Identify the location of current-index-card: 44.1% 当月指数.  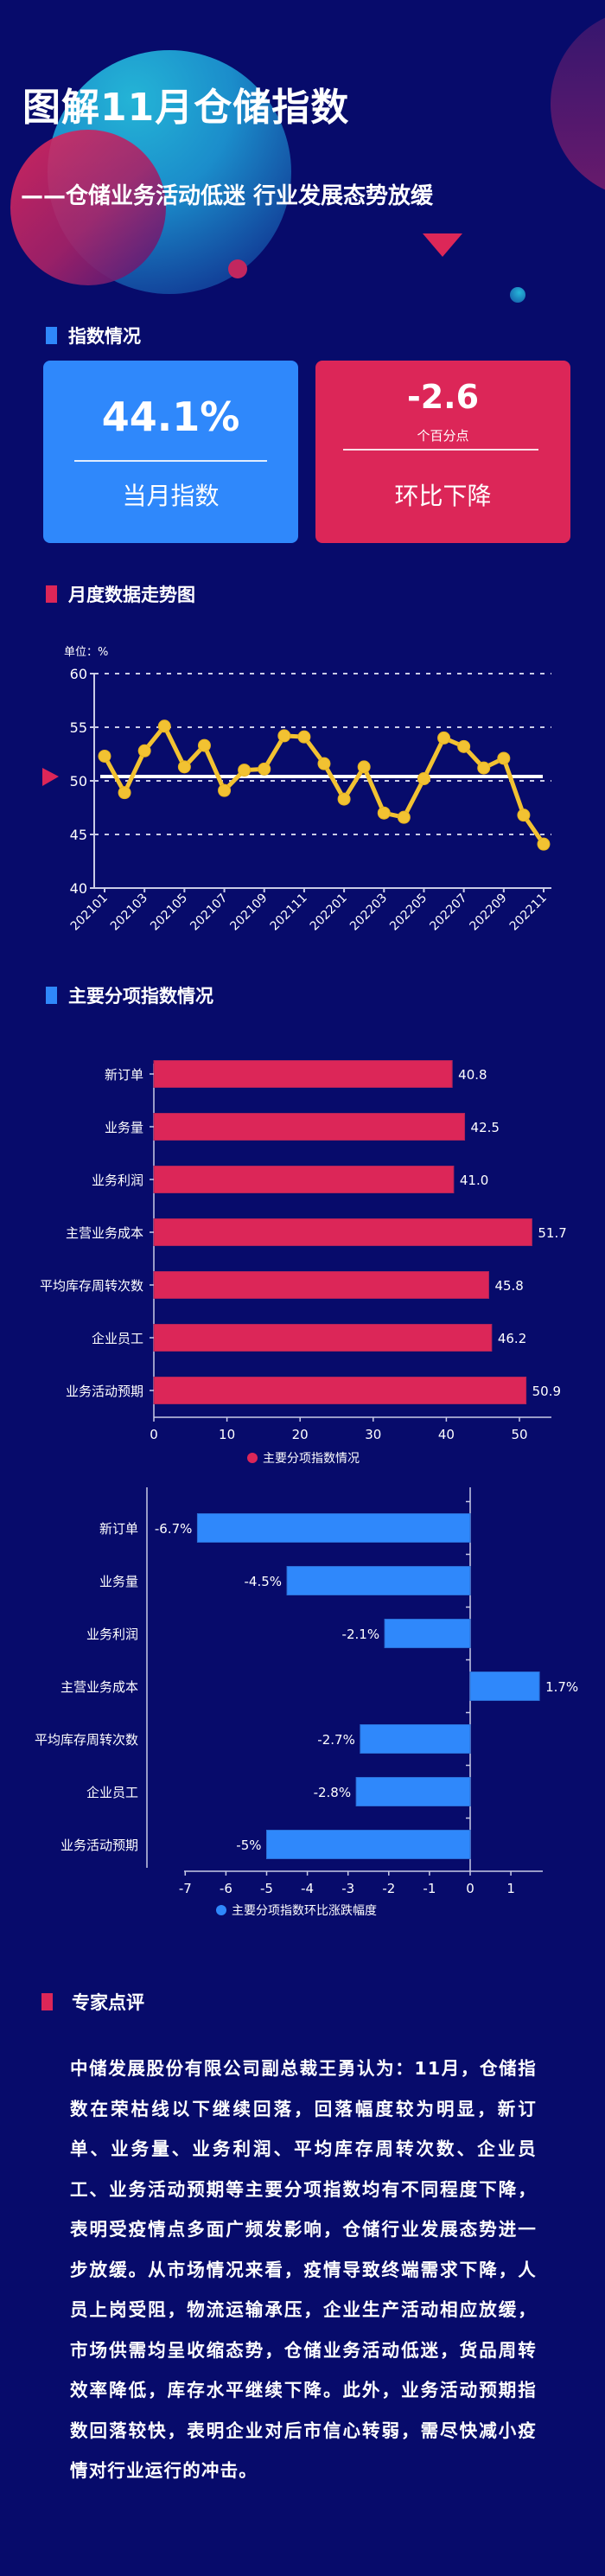
(170, 452).